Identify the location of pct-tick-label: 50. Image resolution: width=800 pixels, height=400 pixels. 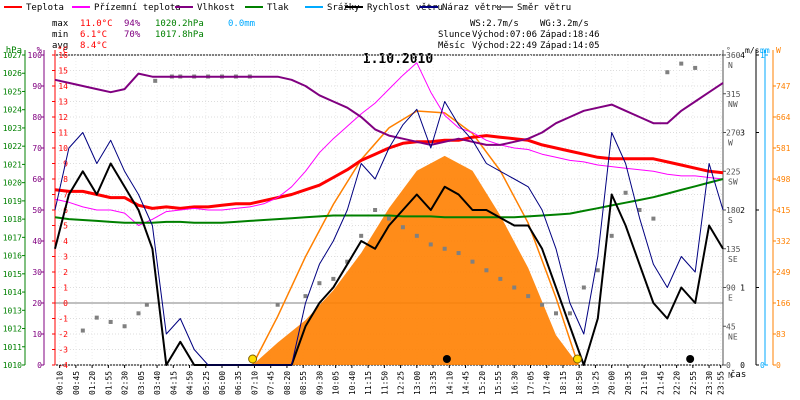
(37, 210).